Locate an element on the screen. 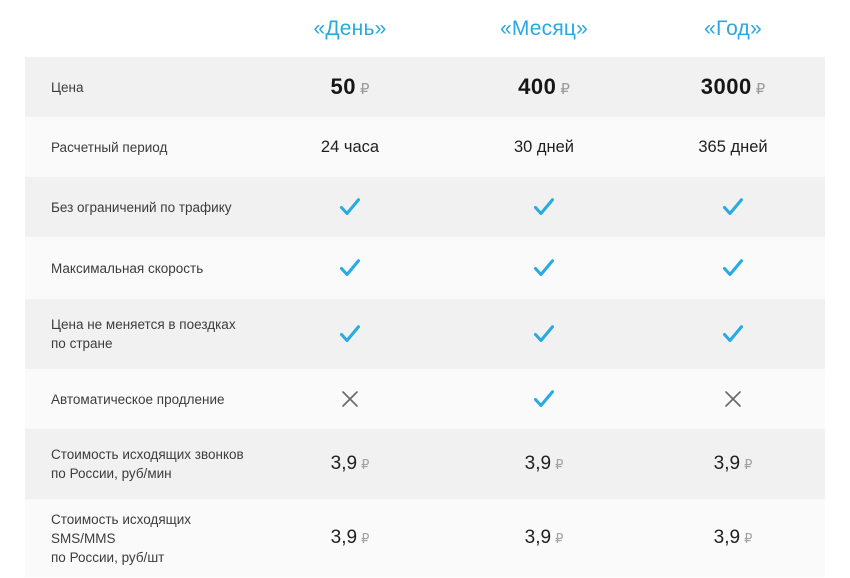 The width and height of the screenshot is (850, 578). price-amount: 50 is located at coordinates (343, 86).